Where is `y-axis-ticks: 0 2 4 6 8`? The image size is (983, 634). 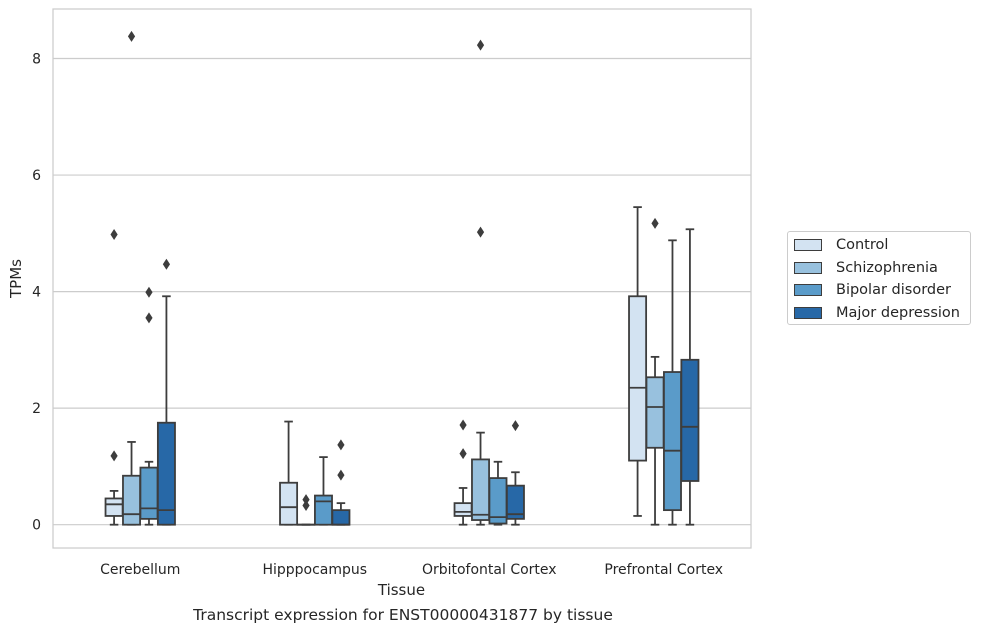 y-axis-ticks: 0 2 4 6 8 is located at coordinates (36, 293).